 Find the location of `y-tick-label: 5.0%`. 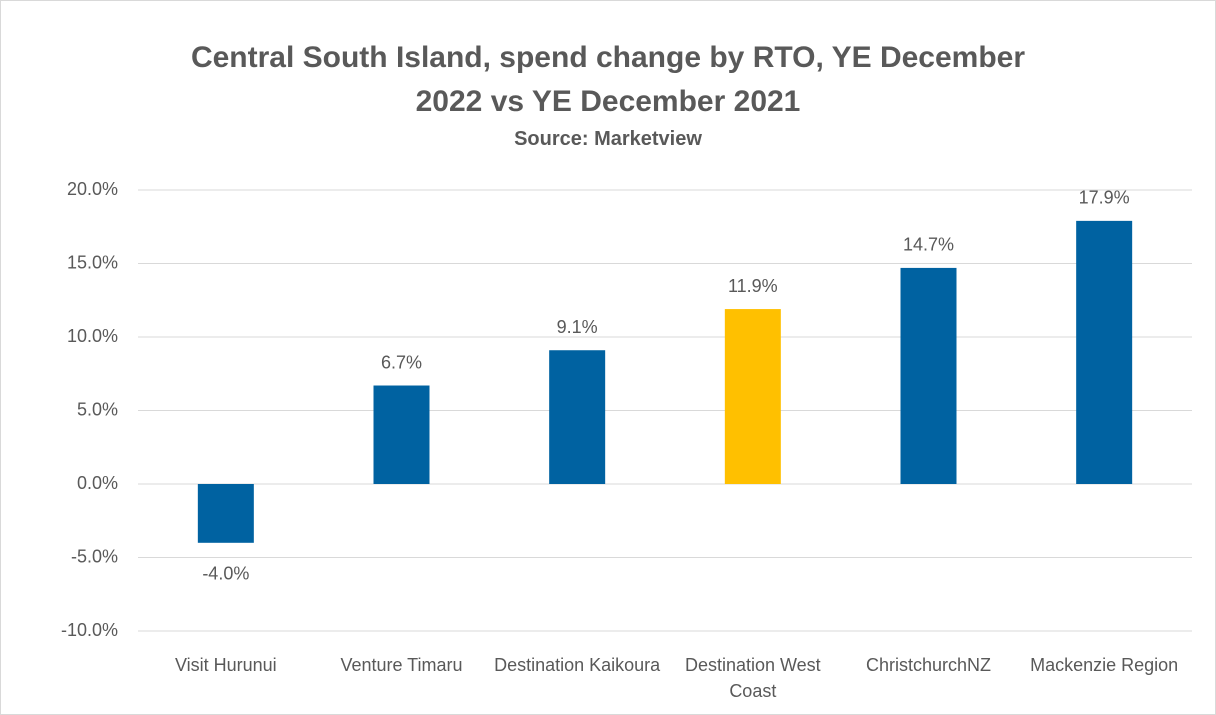

y-tick-label: 5.0% is located at coordinates (97, 409).